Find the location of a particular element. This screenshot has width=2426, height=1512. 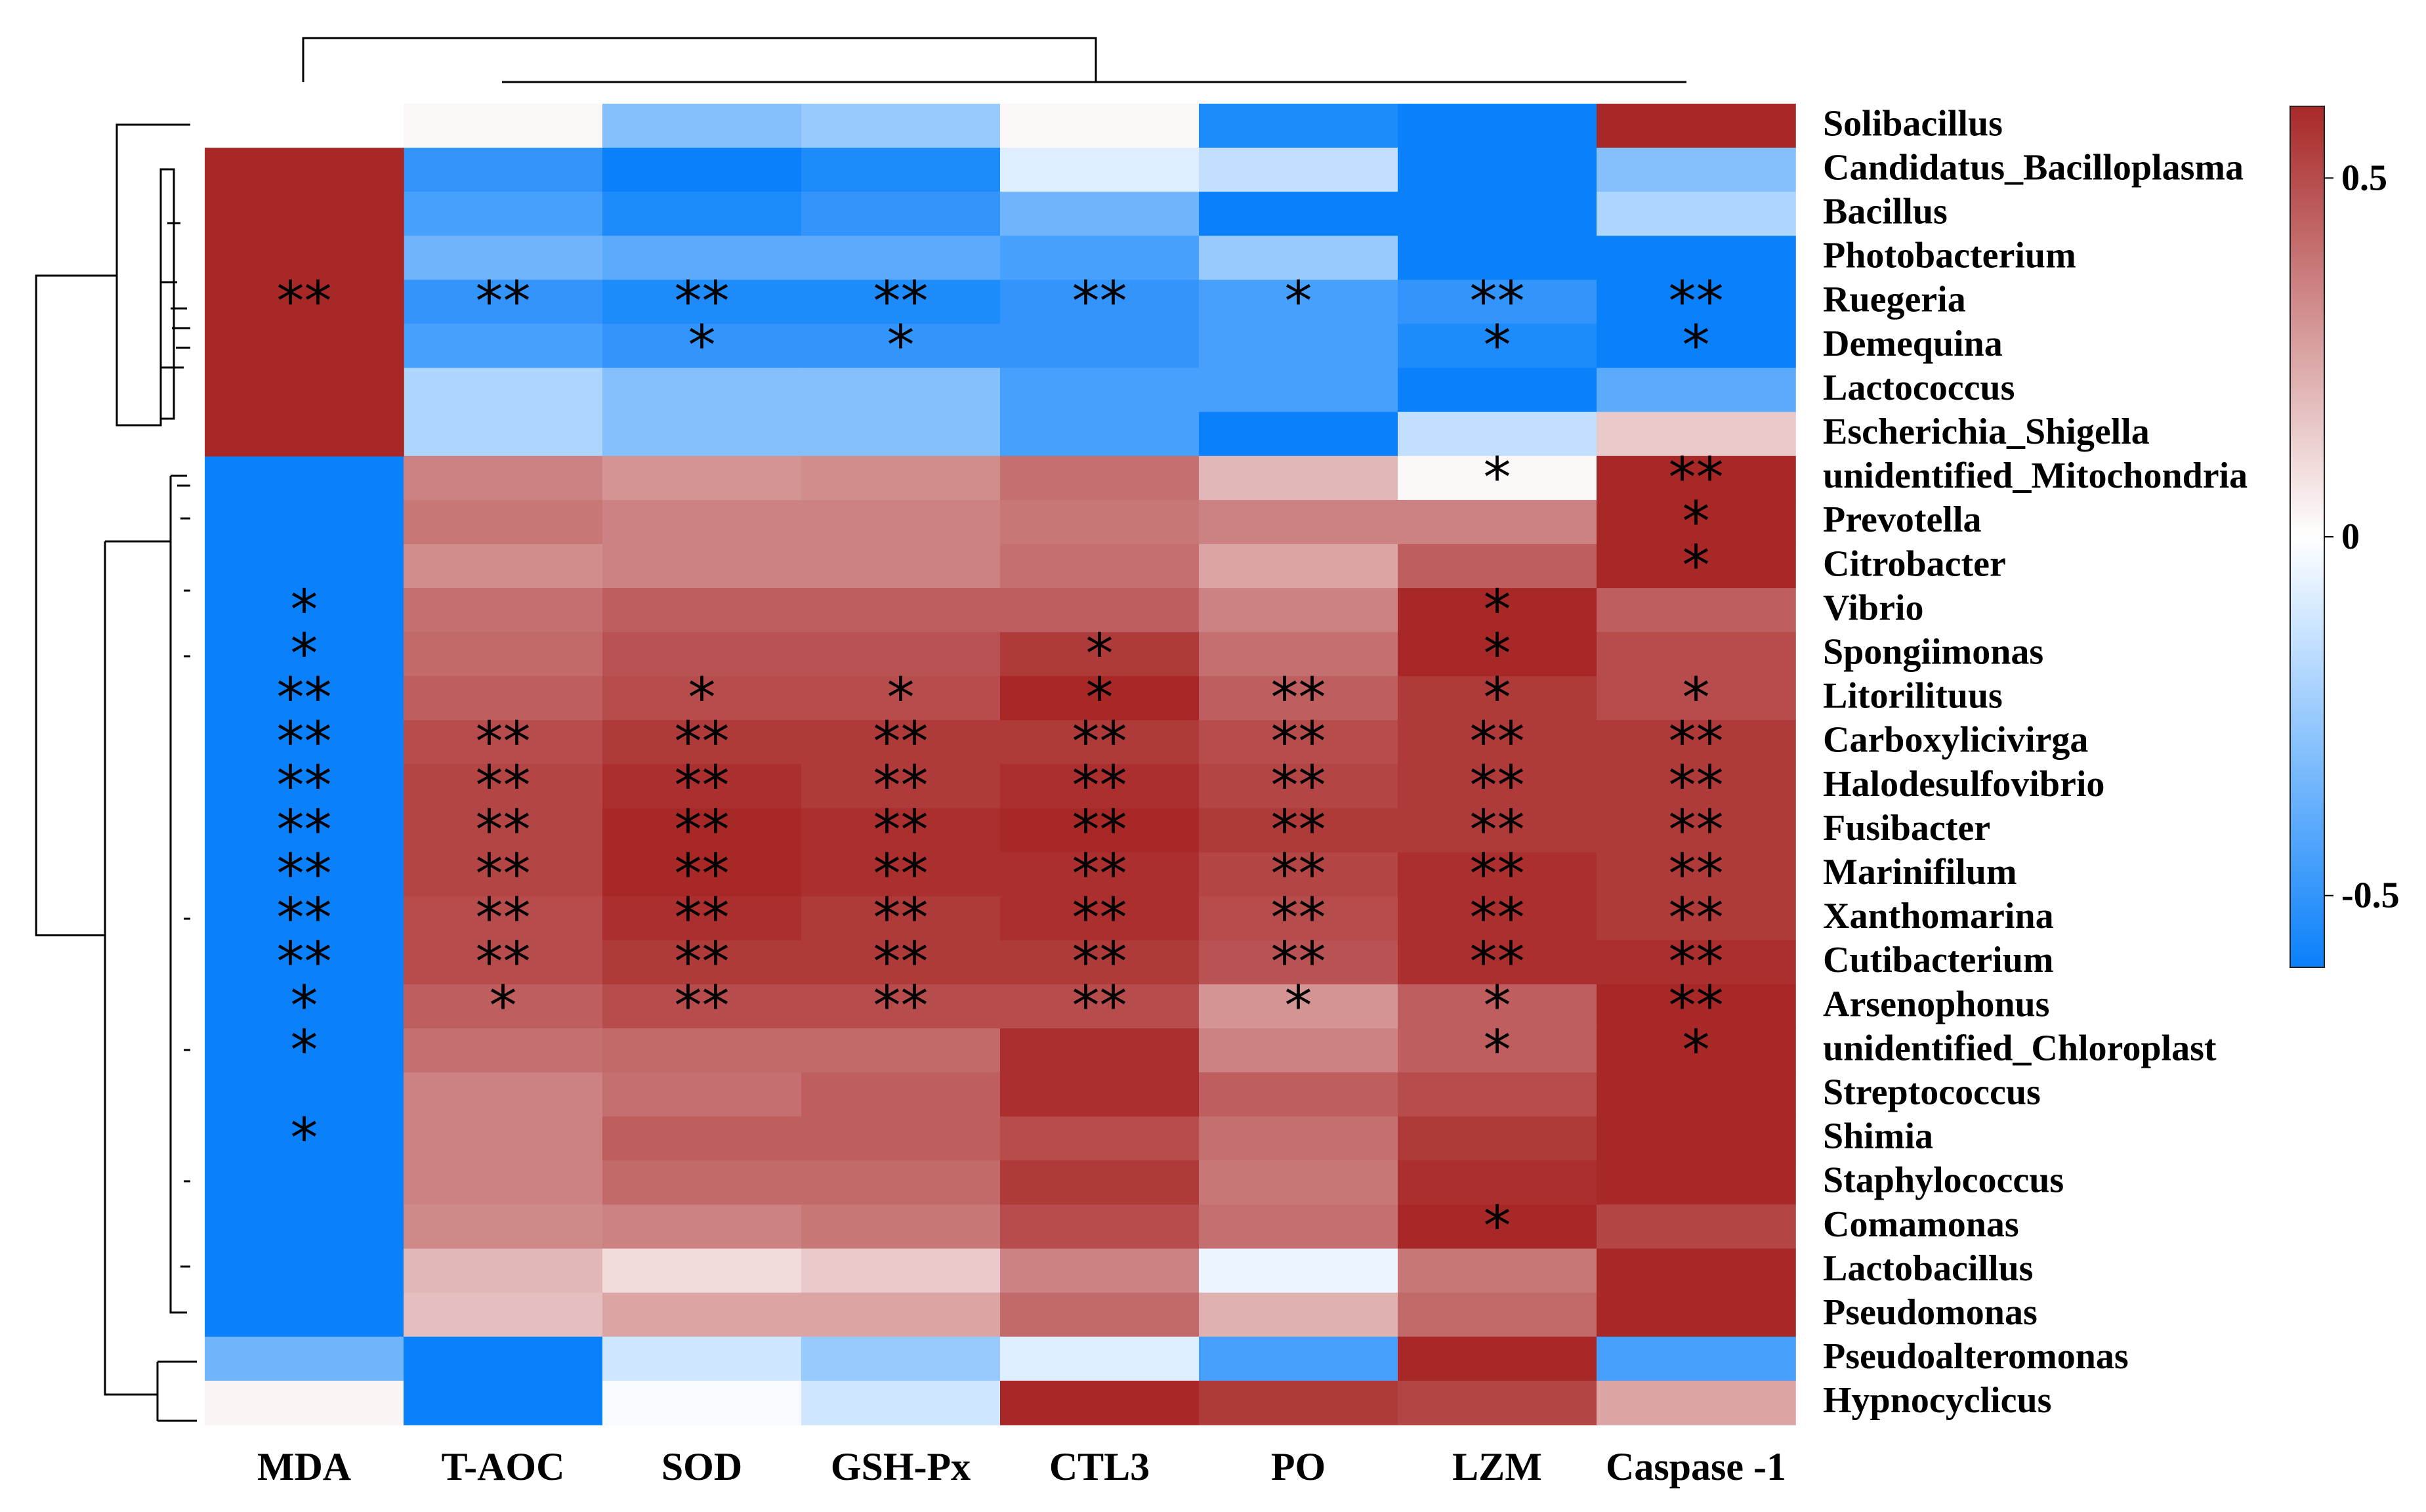

column-label: SOD is located at coordinates (701, 1466).